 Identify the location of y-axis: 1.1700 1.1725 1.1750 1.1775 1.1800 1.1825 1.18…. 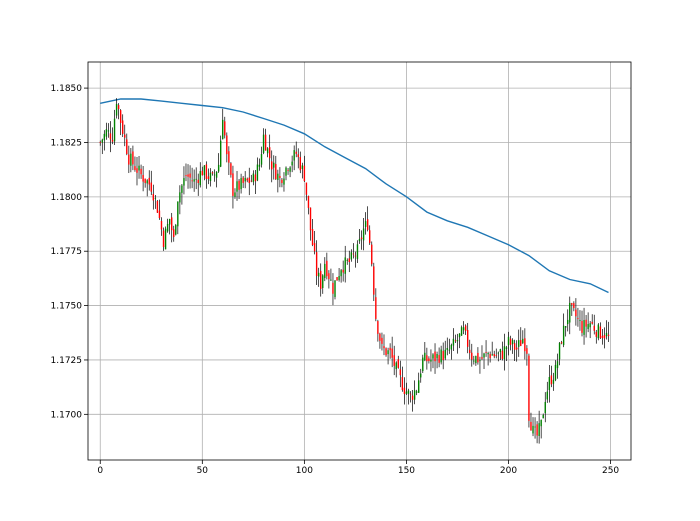
(69, 252).